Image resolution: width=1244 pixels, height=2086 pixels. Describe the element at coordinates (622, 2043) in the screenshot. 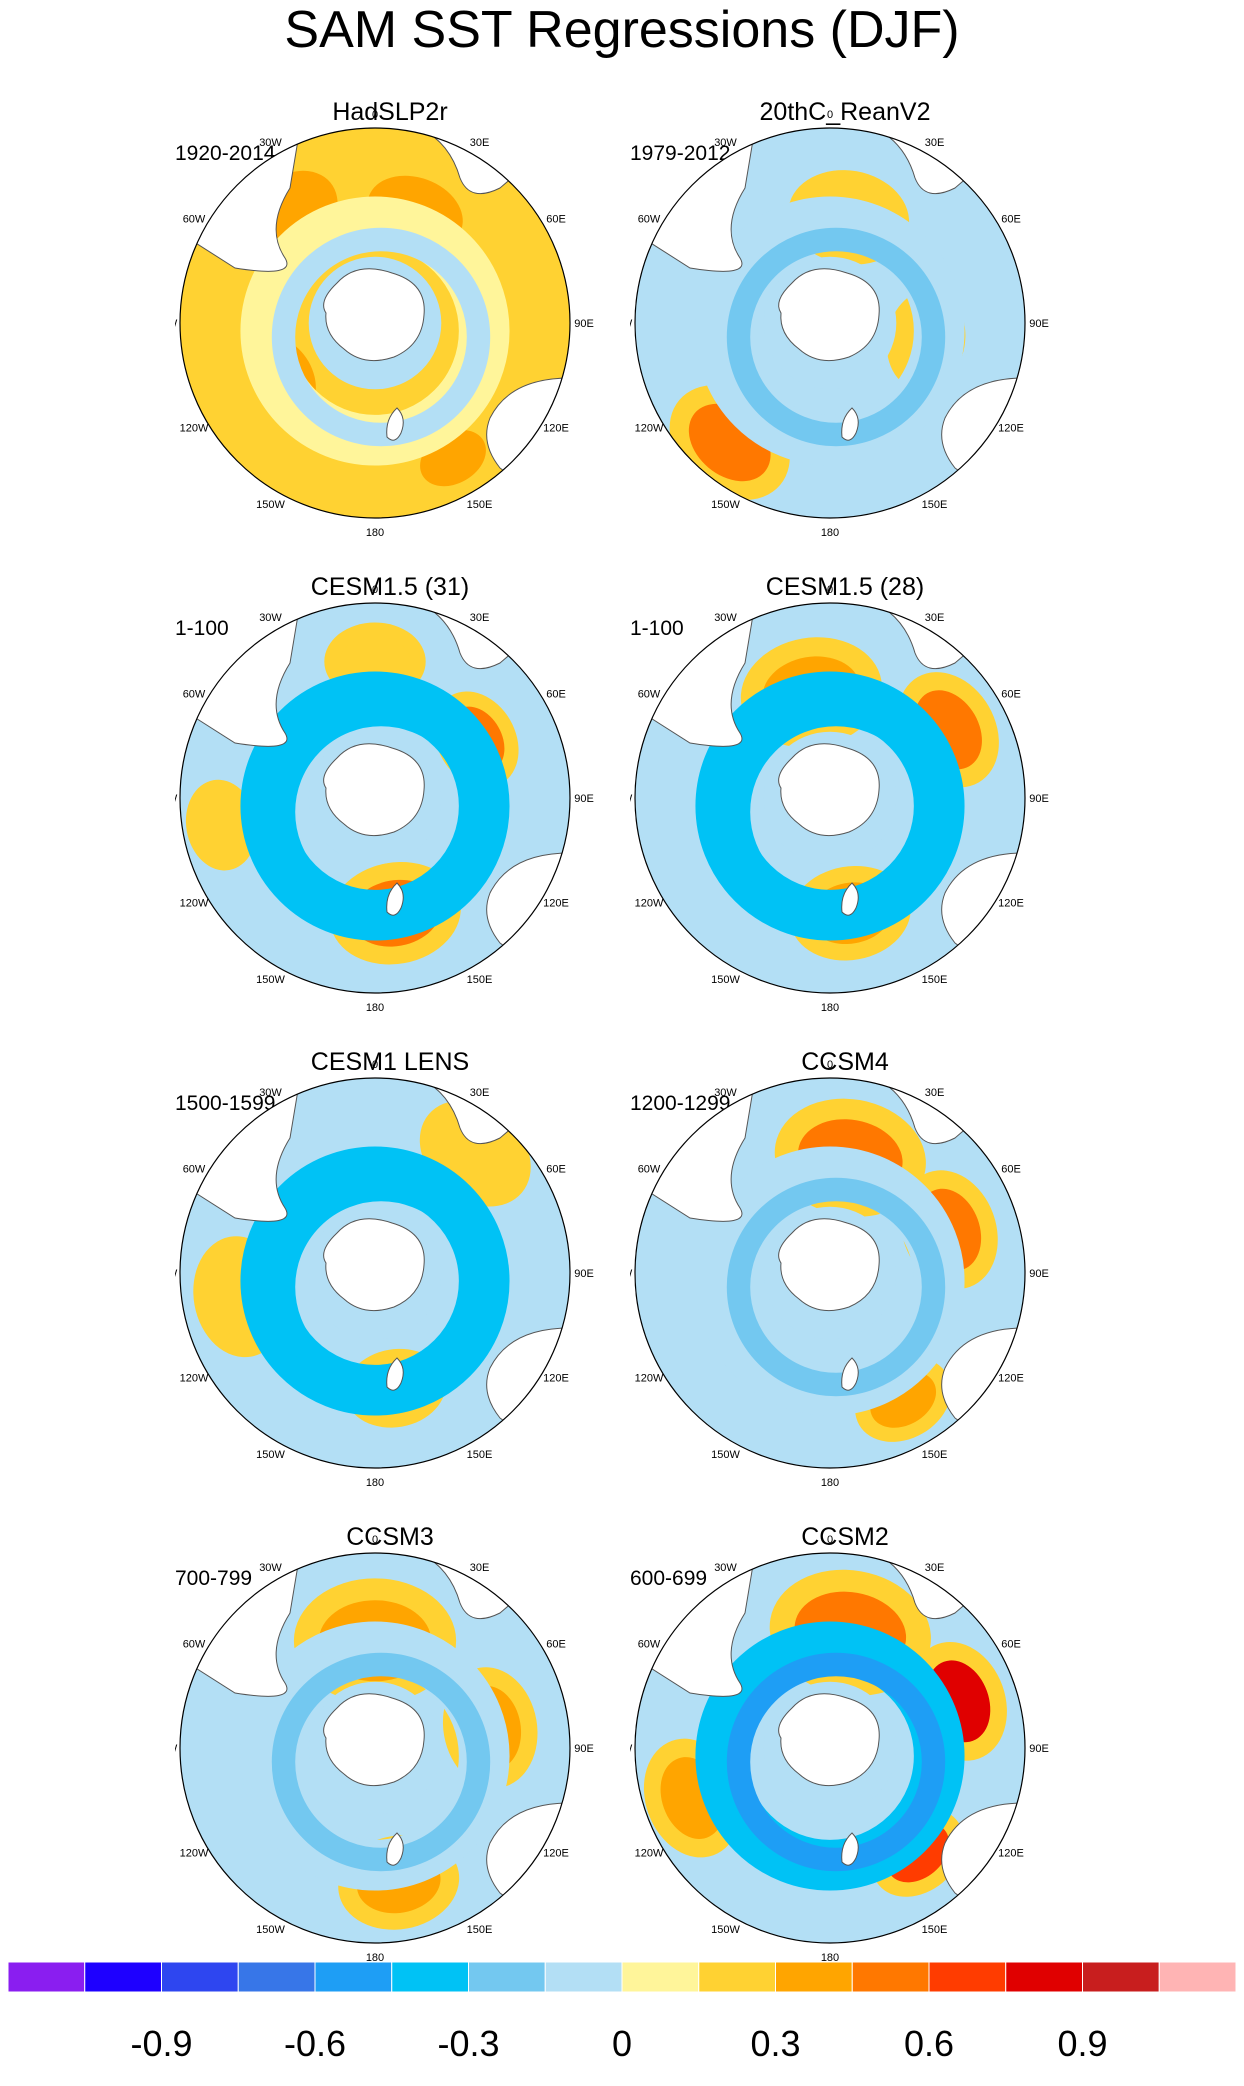

I see `colorbar-tick-label: 0` at that location.